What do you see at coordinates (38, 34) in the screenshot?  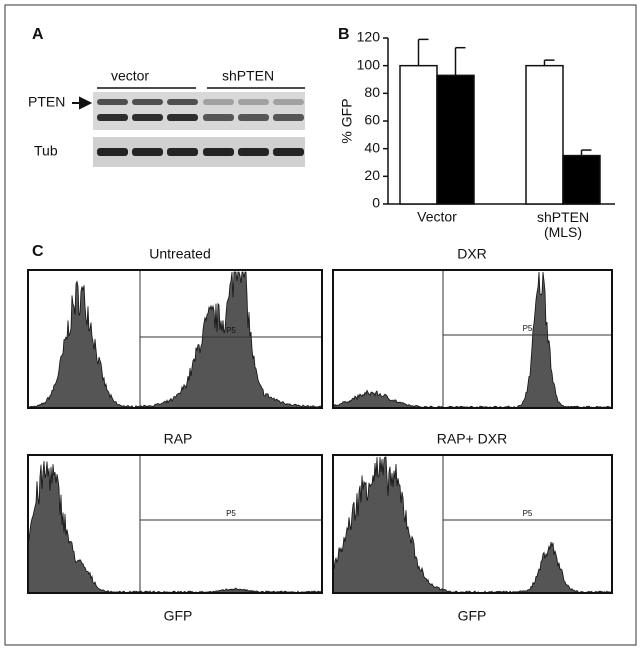 I see `panel-label: A` at bounding box center [38, 34].